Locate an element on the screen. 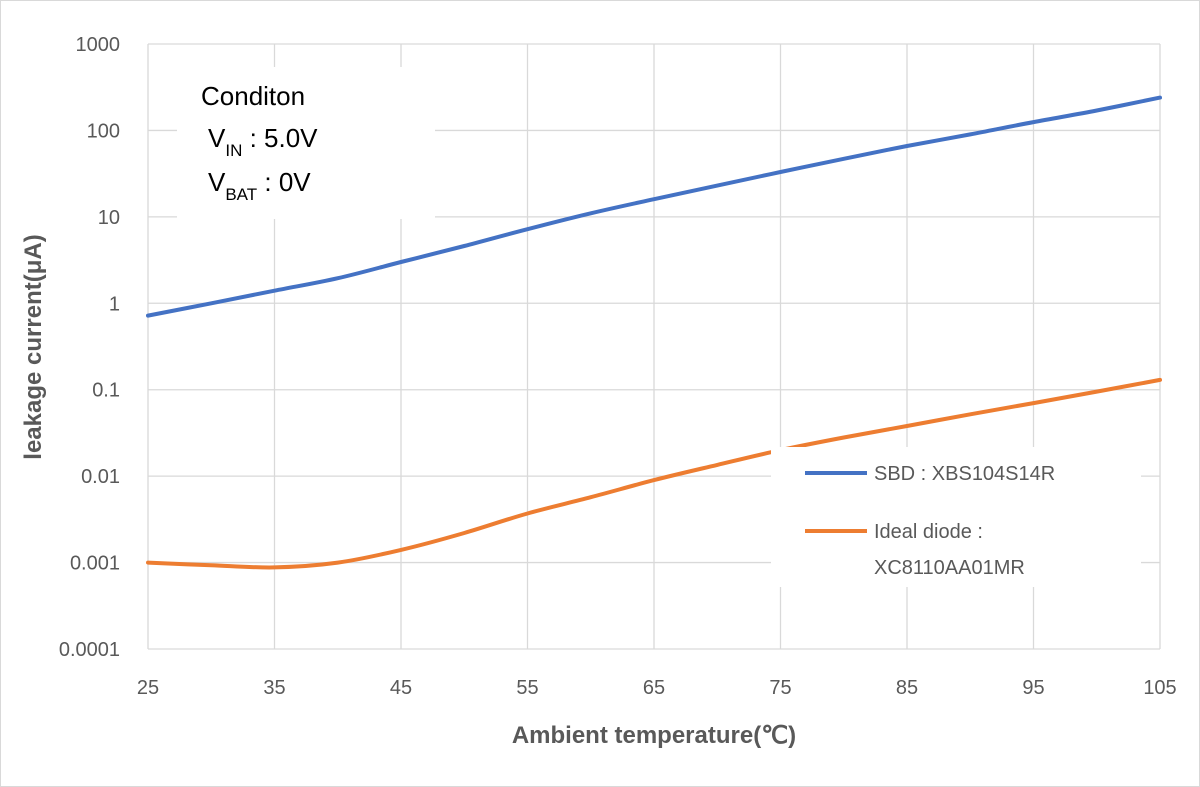 Image resolution: width=1200 pixels, height=787 pixels. x-tick-label: 95 is located at coordinates (1033, 688).